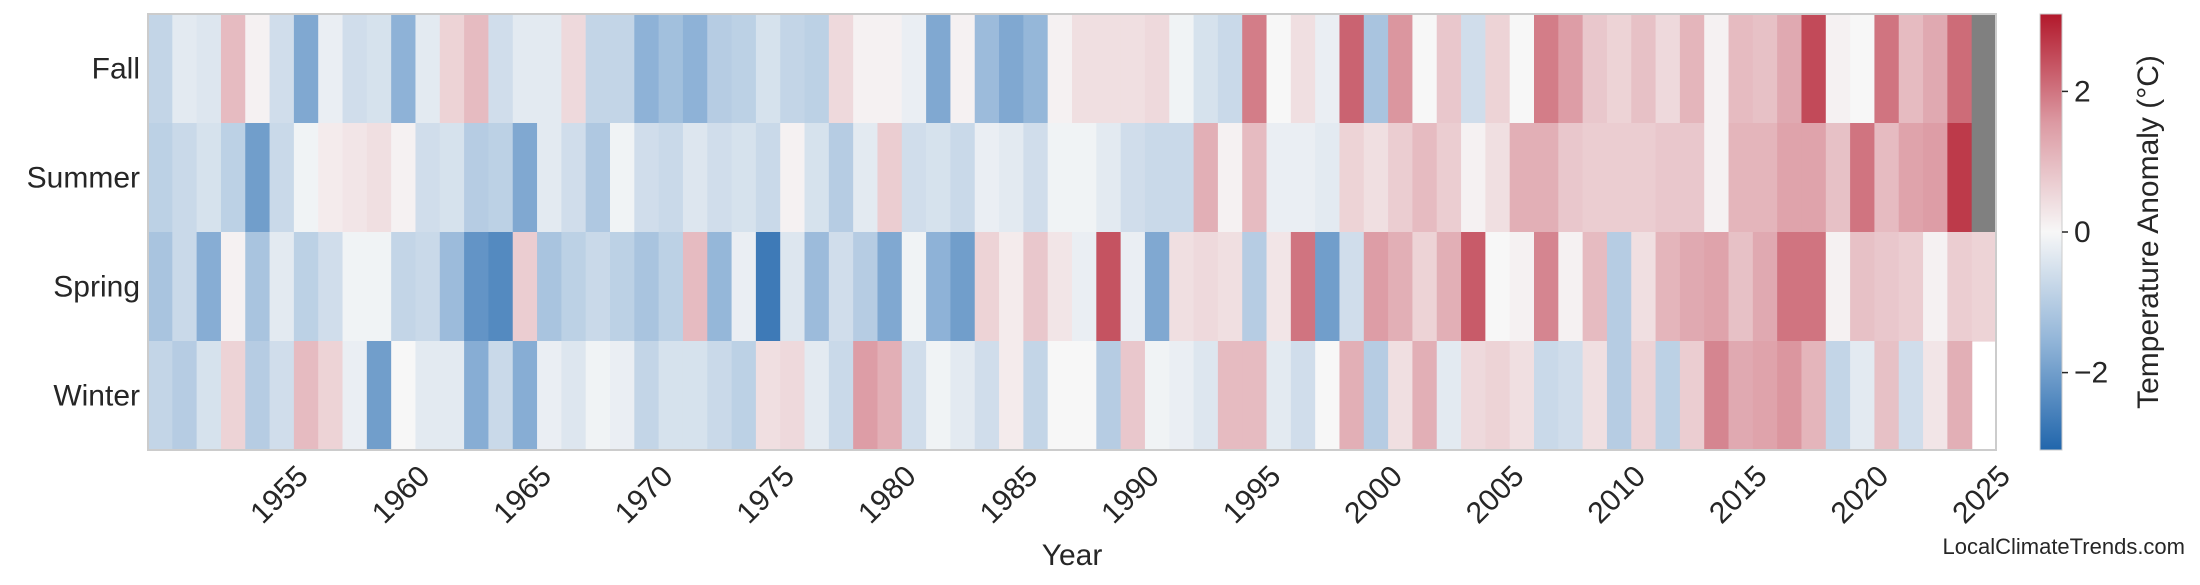 Image resolution: width=2200 pixels, height=585 pixels. I want to click on heatmap-cell-summer-1998, so click(1328, 178).